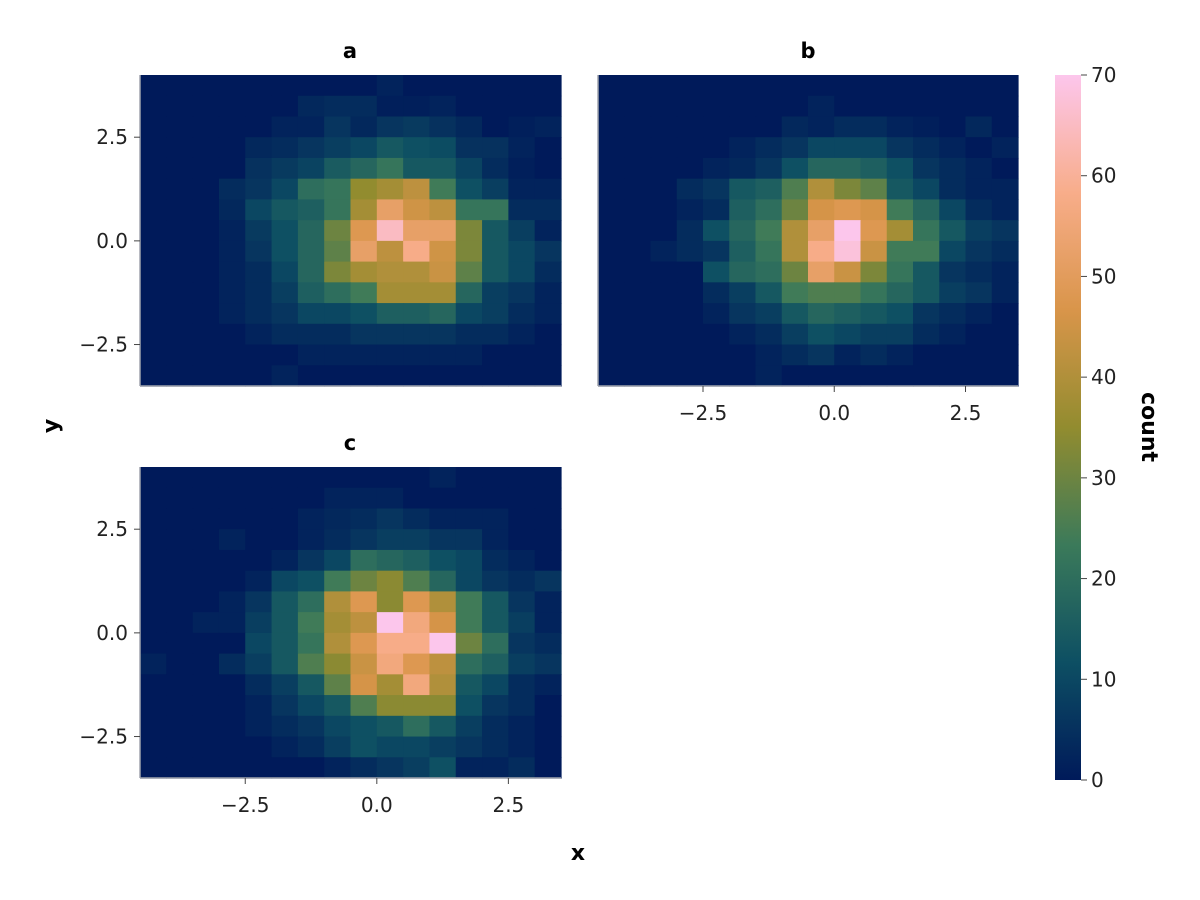 The width and height of the screenshot is (1200, 900). I want to click on y-tick-label: 2.5, so click(112, 529).